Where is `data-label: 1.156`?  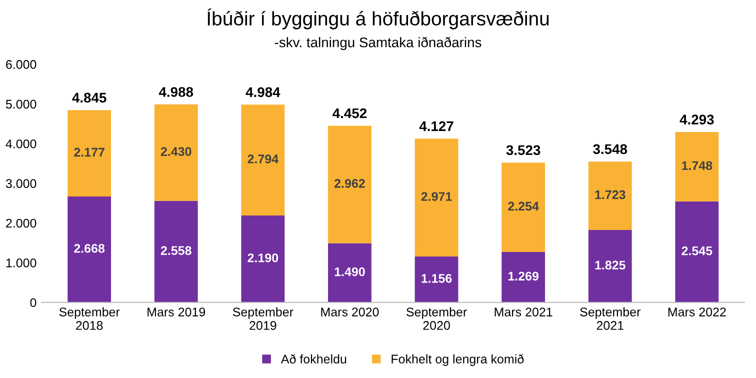 data-label: 1.156 is located at coordinates (437, 278).